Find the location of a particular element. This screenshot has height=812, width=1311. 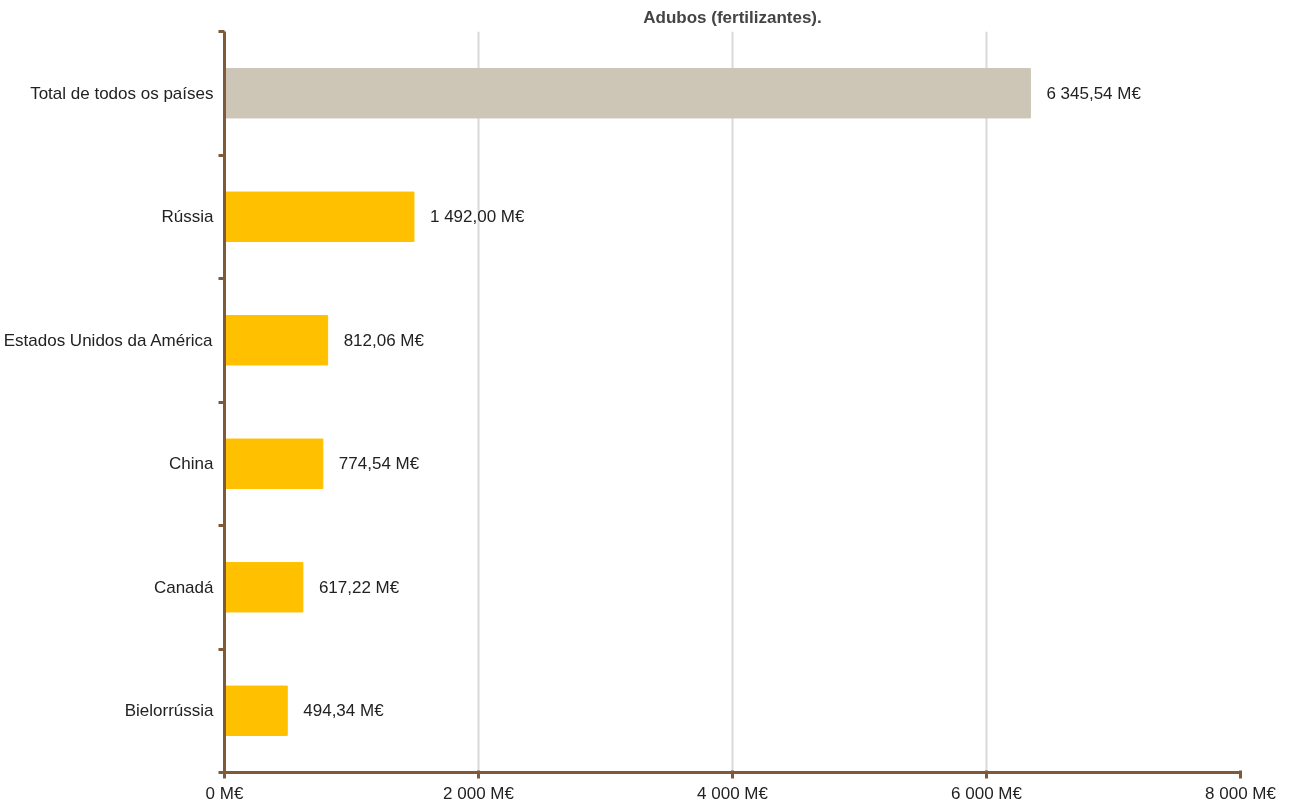

data-label: 494,34 M€ is located at coordinates (344, 711).